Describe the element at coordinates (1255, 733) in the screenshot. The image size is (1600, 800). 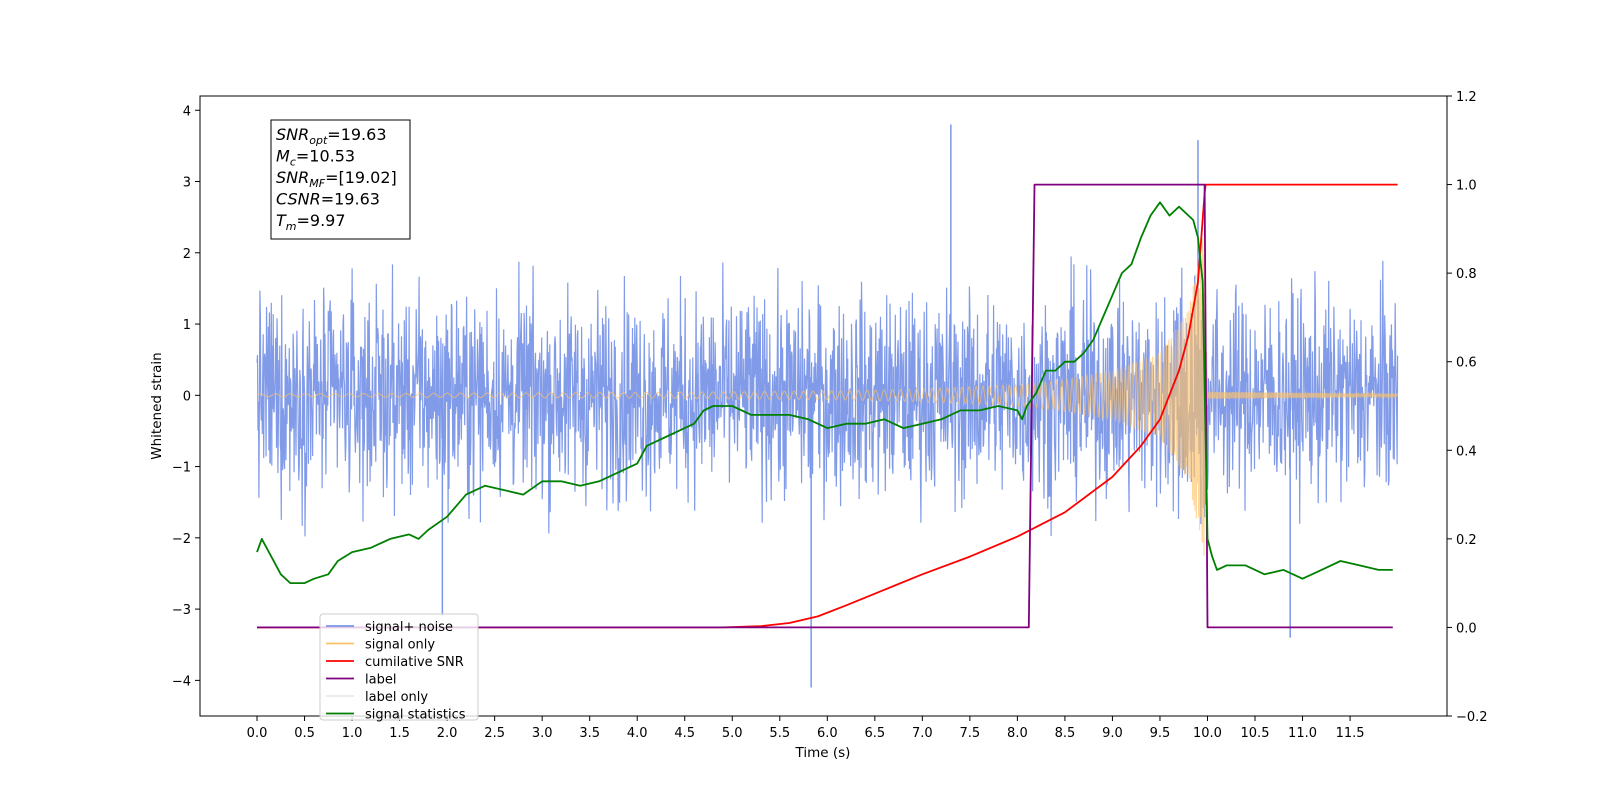
I see `x-tick-label: 10.5` at that location.